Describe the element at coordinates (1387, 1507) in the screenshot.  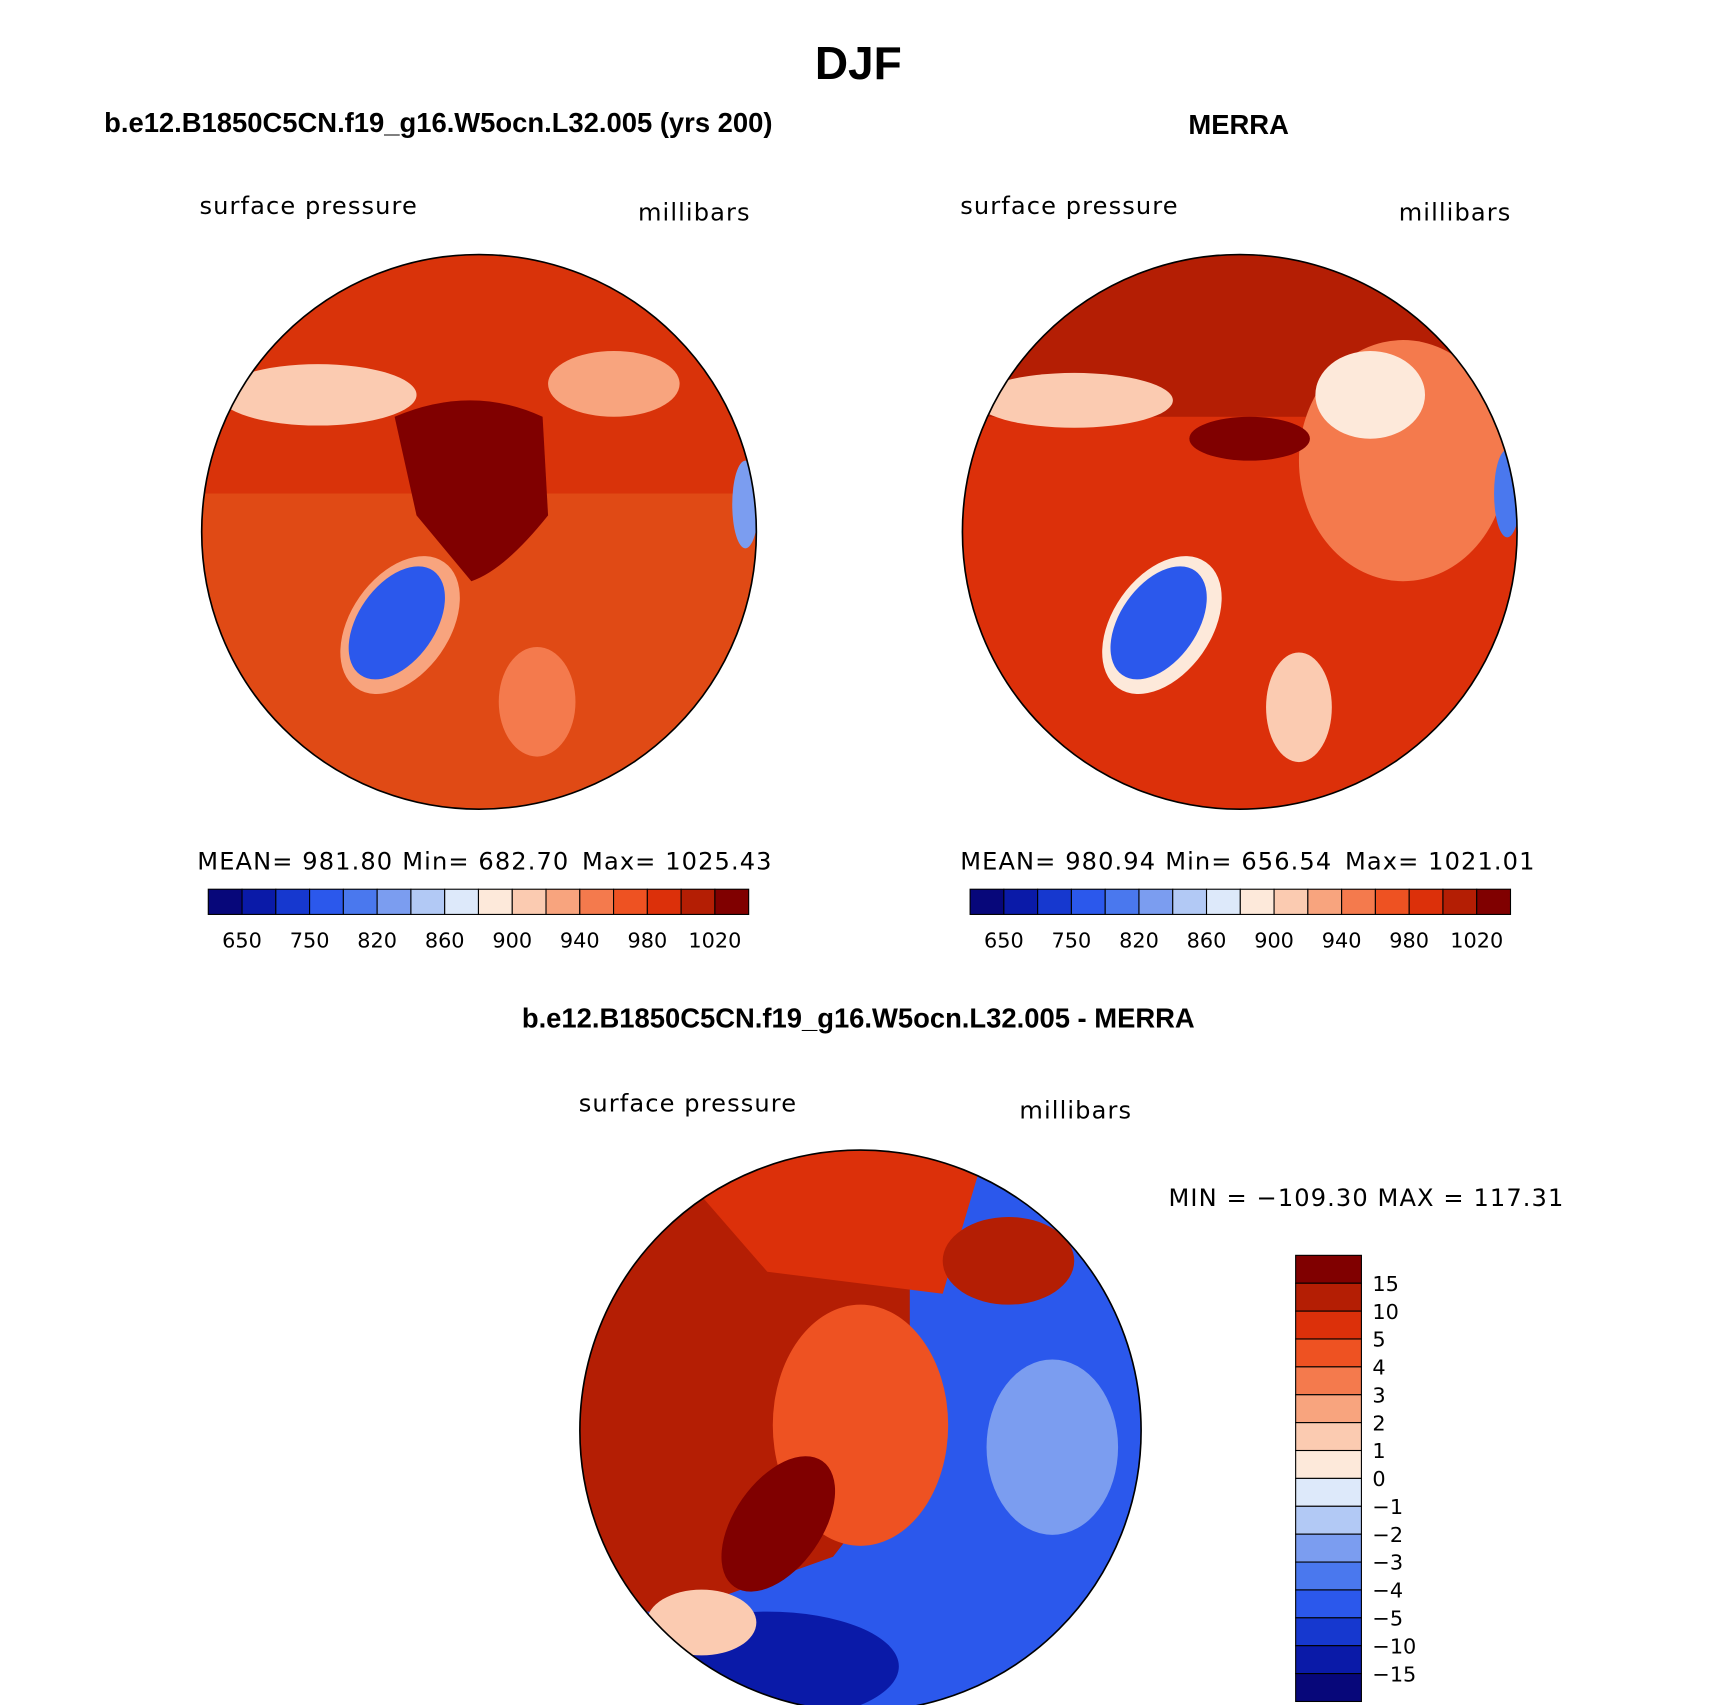
I see `colorbar-label: −1` at that location.